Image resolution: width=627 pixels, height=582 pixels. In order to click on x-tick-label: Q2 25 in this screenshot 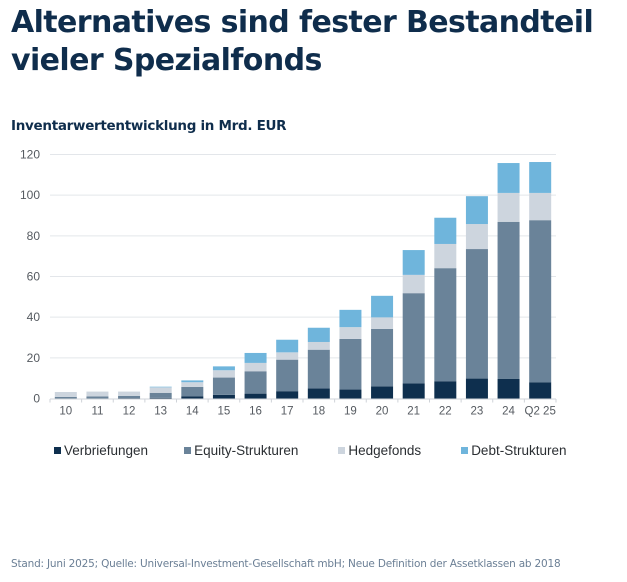, I will do `click(540, 412)`.